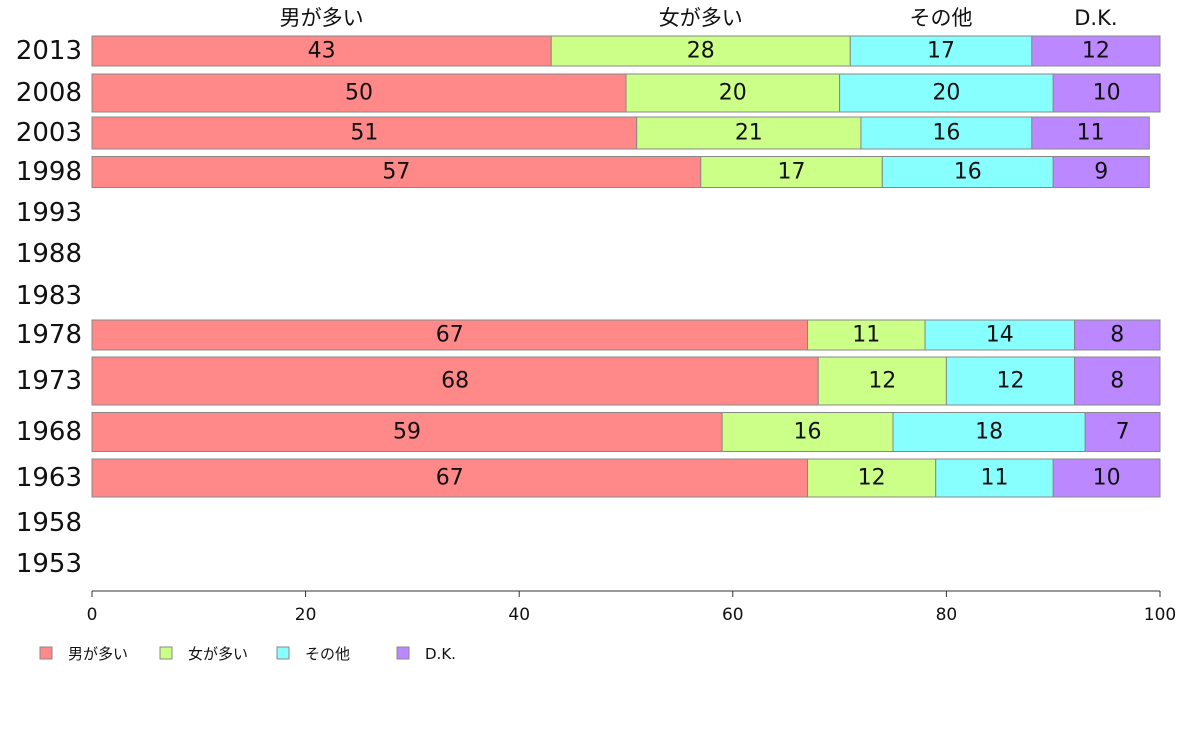 The height and width of the screenshot is (736, 1188). Describe the element at coordinates (733, 615) in the screenshot. I see `x-tick-label-60: 60` at that location.